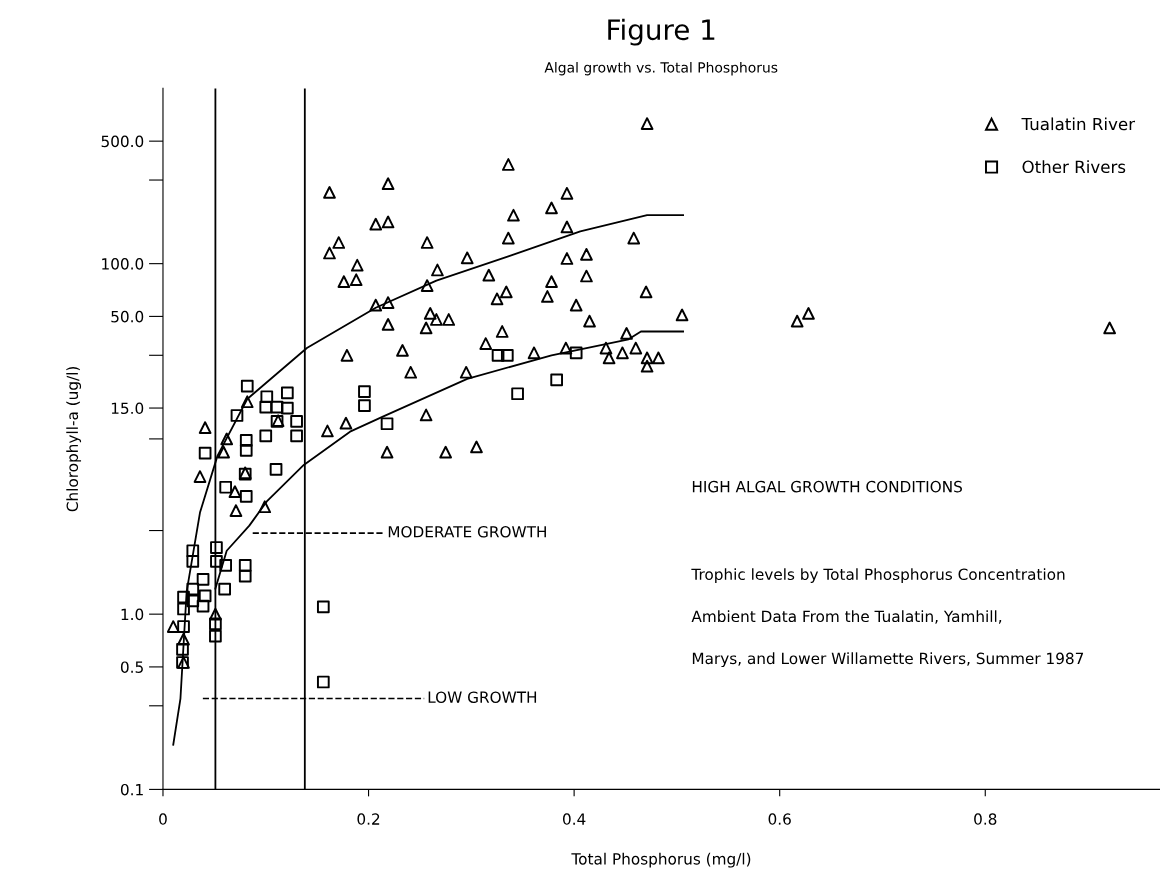  What do you see at coordinates (846, 617) in the screenshot?
I see `annotation: Ambient Data From the Tualatin, Yamhill,` at bounding box center [846, 617].